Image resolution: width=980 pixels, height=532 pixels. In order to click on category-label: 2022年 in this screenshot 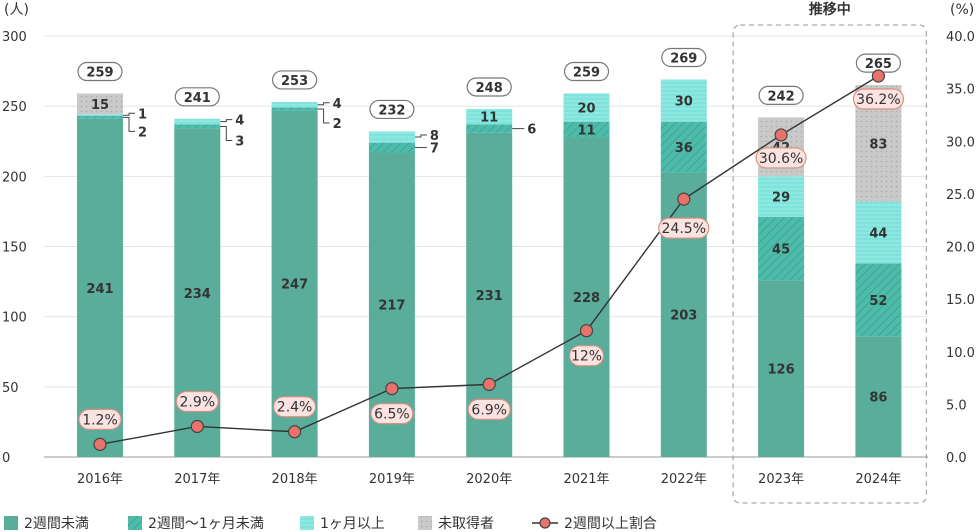, I will do `click(684, 479)`.